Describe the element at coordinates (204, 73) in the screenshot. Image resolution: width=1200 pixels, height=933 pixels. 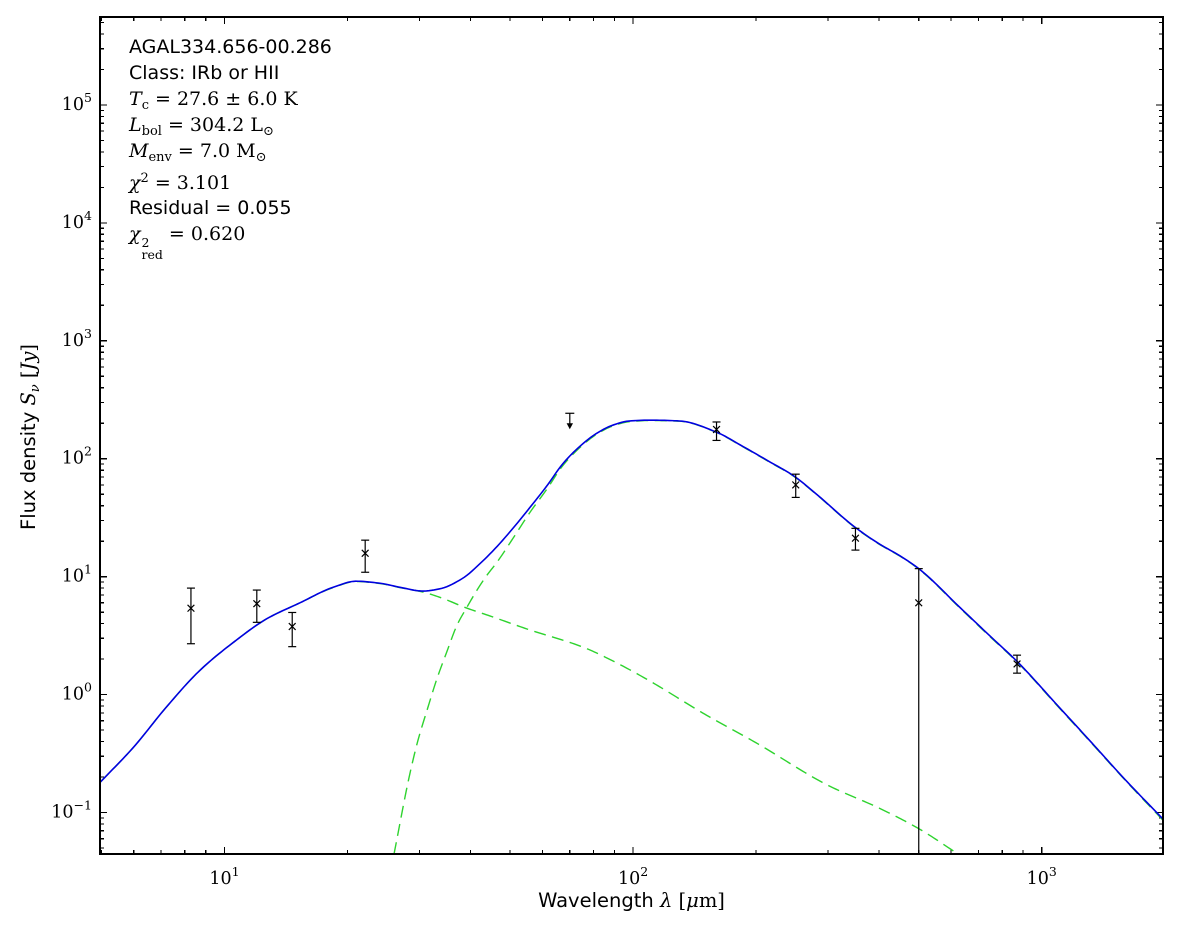
I see `text-segment: Class: IRb or HII` at that location.